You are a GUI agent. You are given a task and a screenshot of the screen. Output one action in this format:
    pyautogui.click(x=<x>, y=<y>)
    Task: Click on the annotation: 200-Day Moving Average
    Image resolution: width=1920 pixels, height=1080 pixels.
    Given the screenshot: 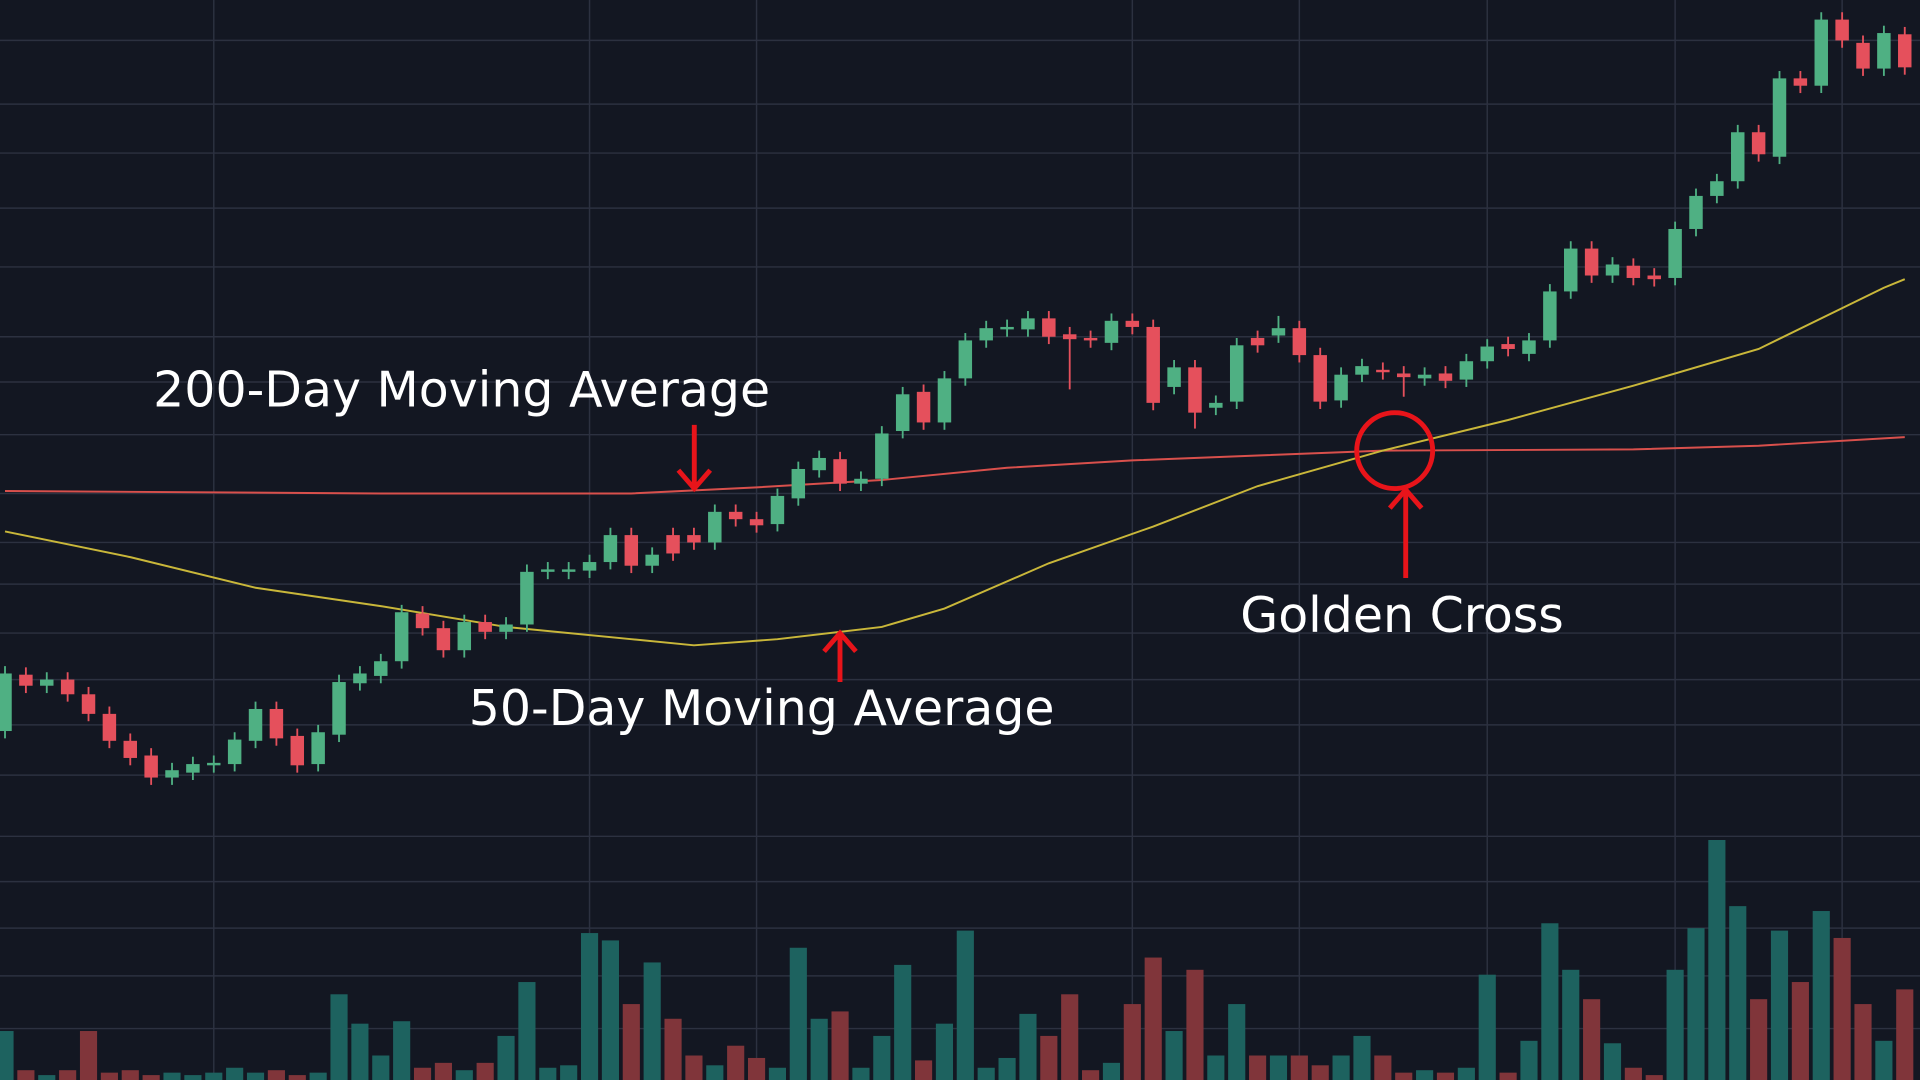 What is the action you would take?
    pyautogui.click(x=461, y=390)
    